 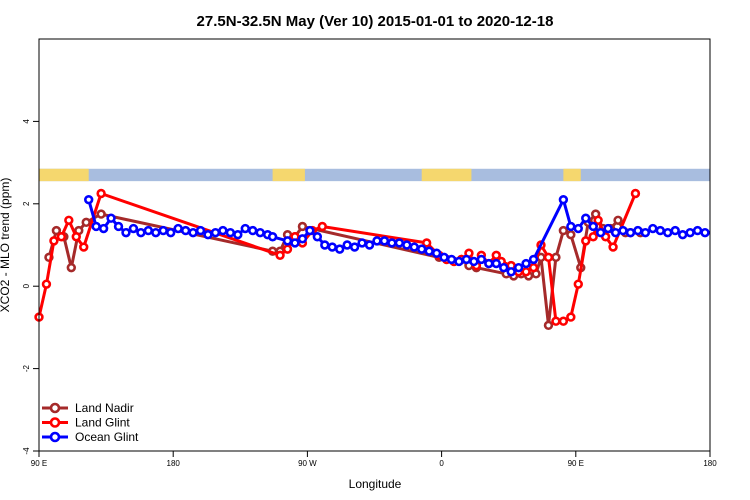 What do you see at coordinates (6, 245) in the screenshot?
I see `y-axis-label: XCO2 - MLO trend (ppm)` at bounding box center [6, 245].